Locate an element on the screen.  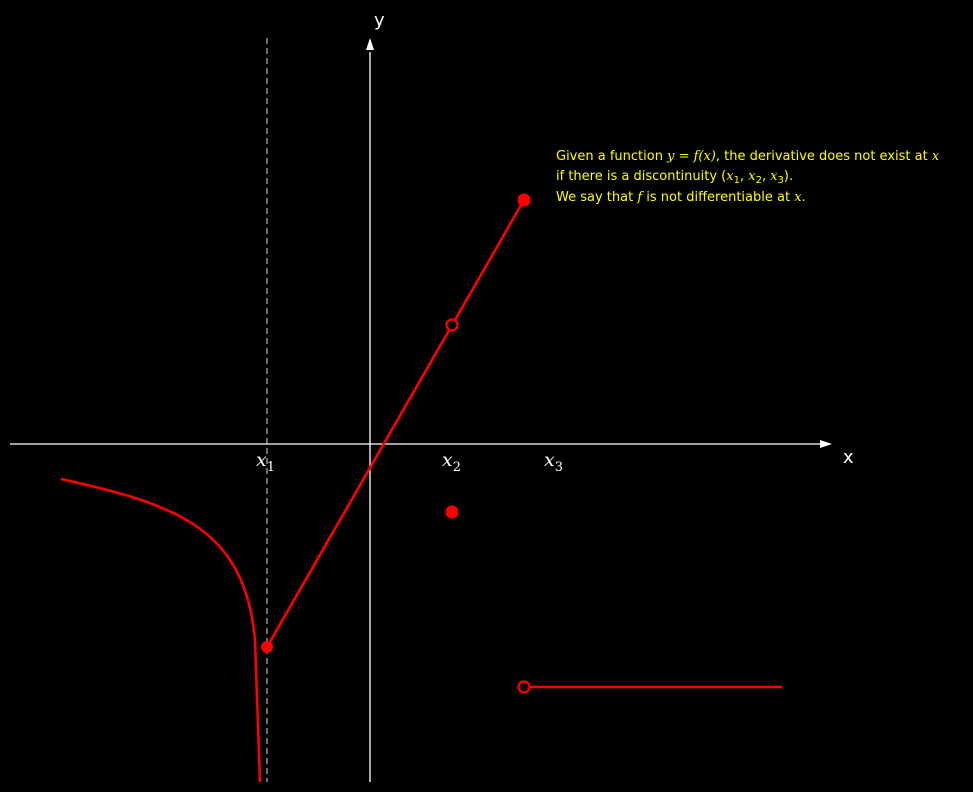
tick-label-x3: x3 is located at coordinates (553, 462).